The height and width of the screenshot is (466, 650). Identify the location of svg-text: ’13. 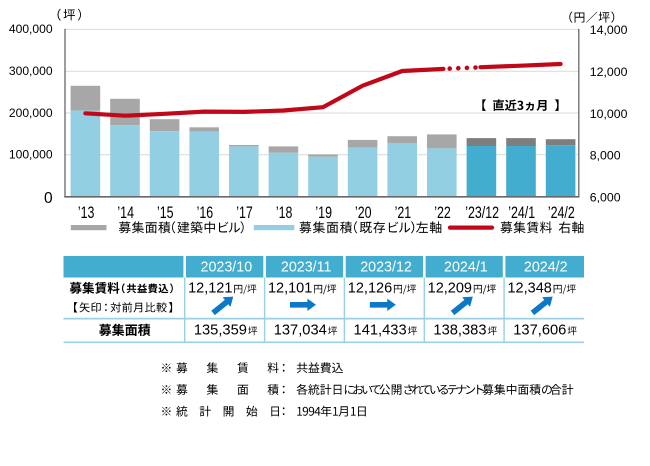
(86, 213).